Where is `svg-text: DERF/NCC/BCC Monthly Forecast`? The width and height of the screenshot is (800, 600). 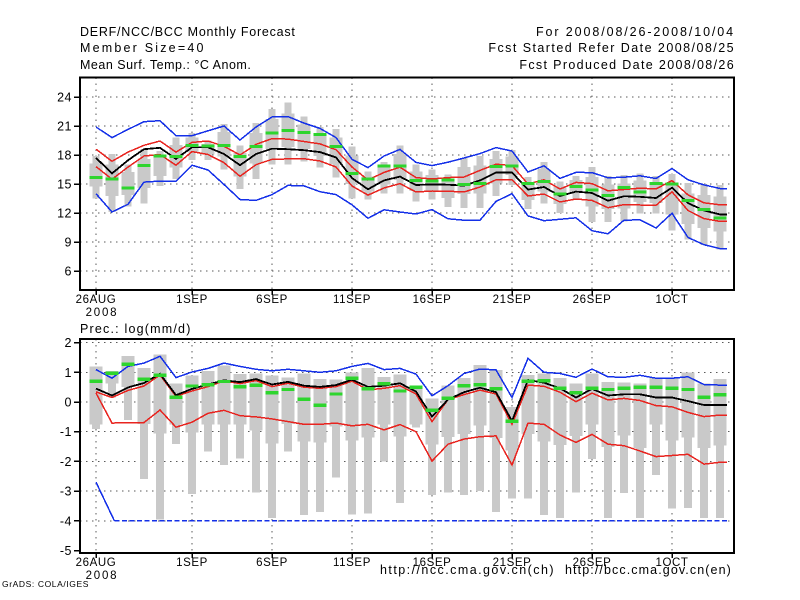
svg-text: DERF/NCC/BCC Monthly Forecast is located at coordinates (188, 32).